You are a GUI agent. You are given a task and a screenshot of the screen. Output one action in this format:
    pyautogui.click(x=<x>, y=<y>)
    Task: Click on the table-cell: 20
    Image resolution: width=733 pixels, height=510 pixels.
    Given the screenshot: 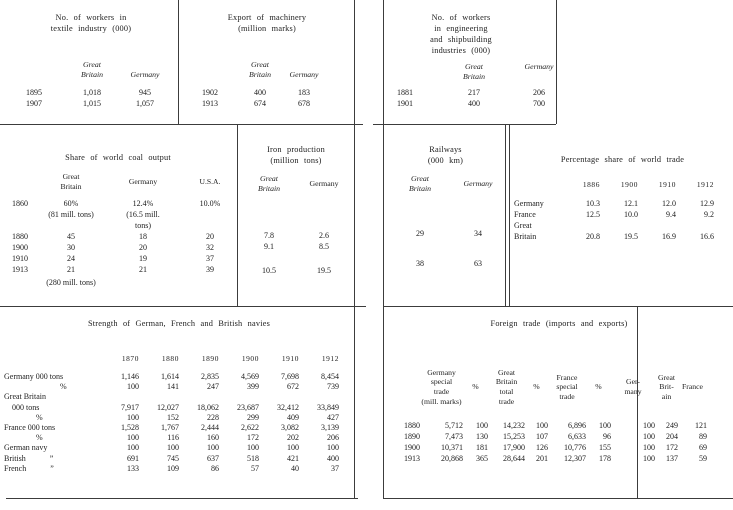 What is the action you would take?
    pyautogui.click(x=143, y=247)
    